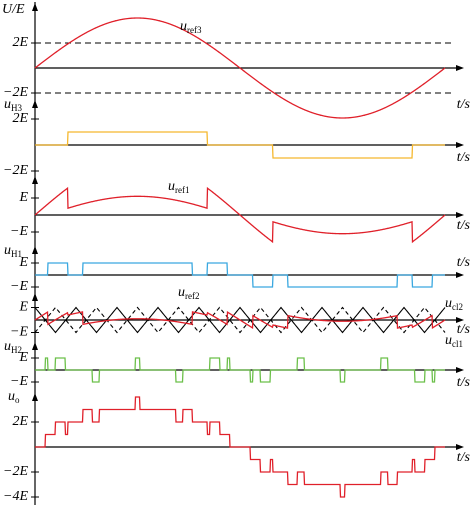 The image size is (474, 507). I want to click on series-label: uref1, so click(179, 187).